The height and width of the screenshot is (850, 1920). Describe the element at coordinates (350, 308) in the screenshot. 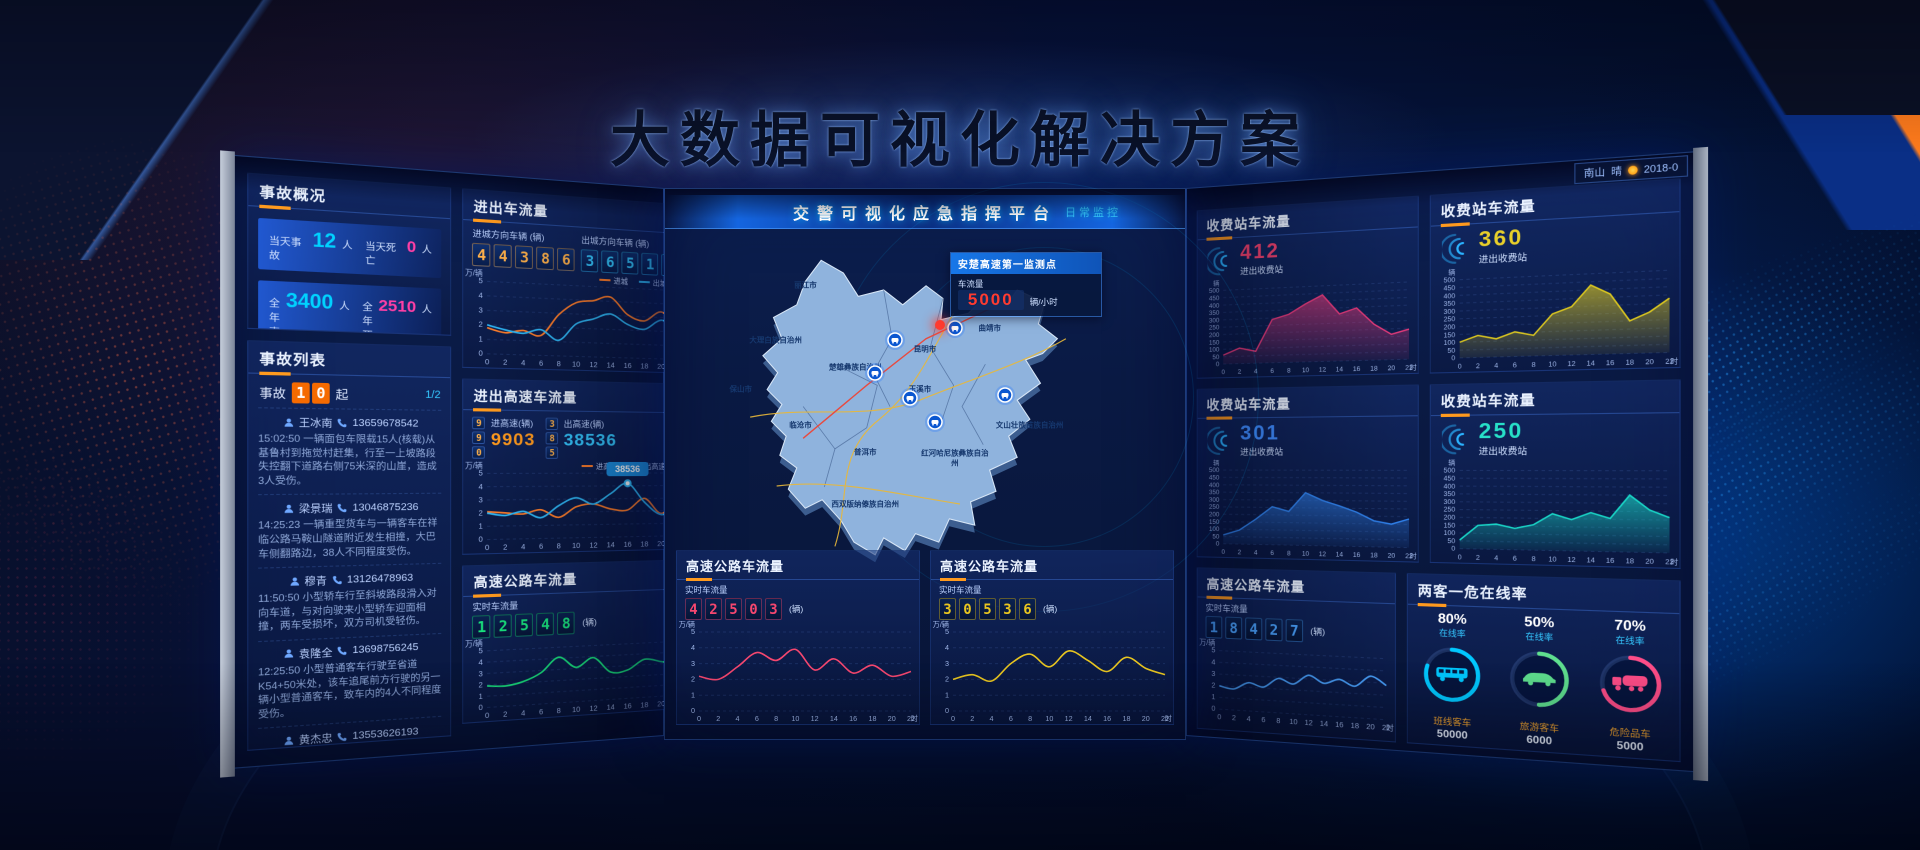

I see `accident-stat-row-year: 全年事故 3400 人 全年死亡 2510 人` at that location.